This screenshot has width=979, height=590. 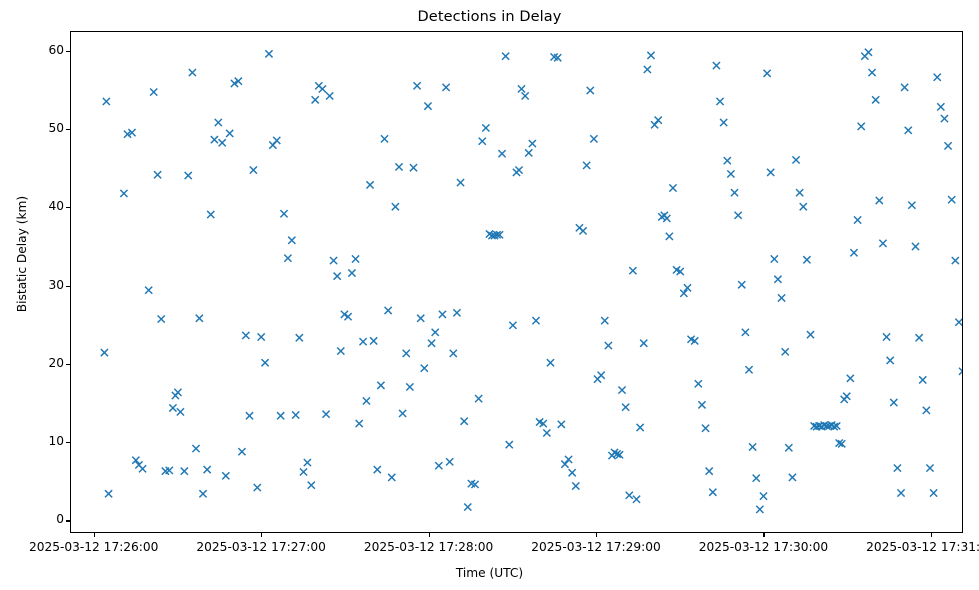 I want to click on x-tick-label: 2025-03-12 17:31:00, so click(x=922, y=547).